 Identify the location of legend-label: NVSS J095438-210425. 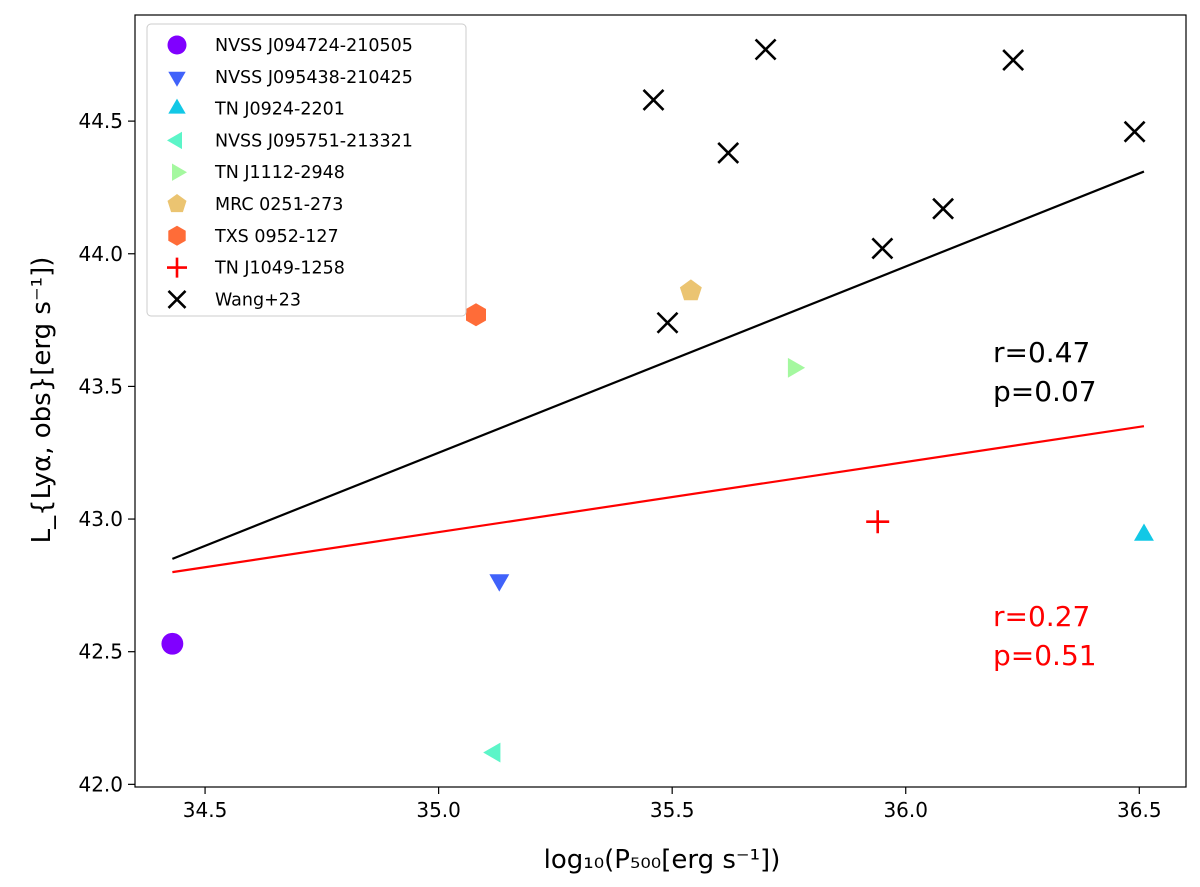
(314, 78).